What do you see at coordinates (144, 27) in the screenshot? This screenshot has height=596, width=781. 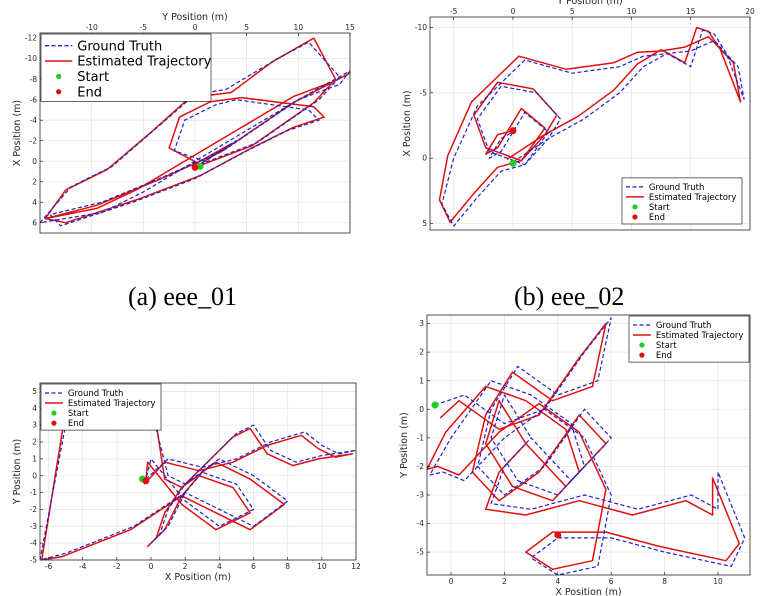 I see `x-tick-label: -5` at bounding box center [144, 27].